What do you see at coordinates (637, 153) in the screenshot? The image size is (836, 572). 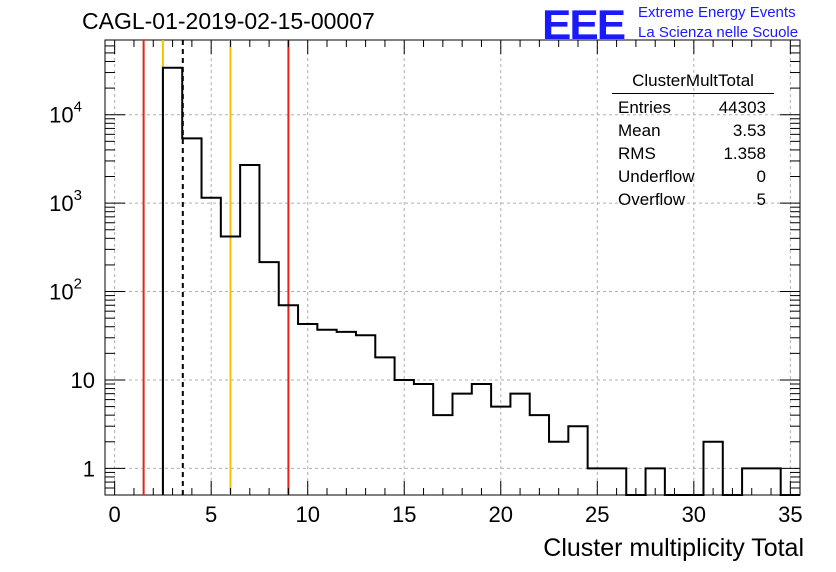 I see `stats-label: RMS` at bounding box center [637, 153].